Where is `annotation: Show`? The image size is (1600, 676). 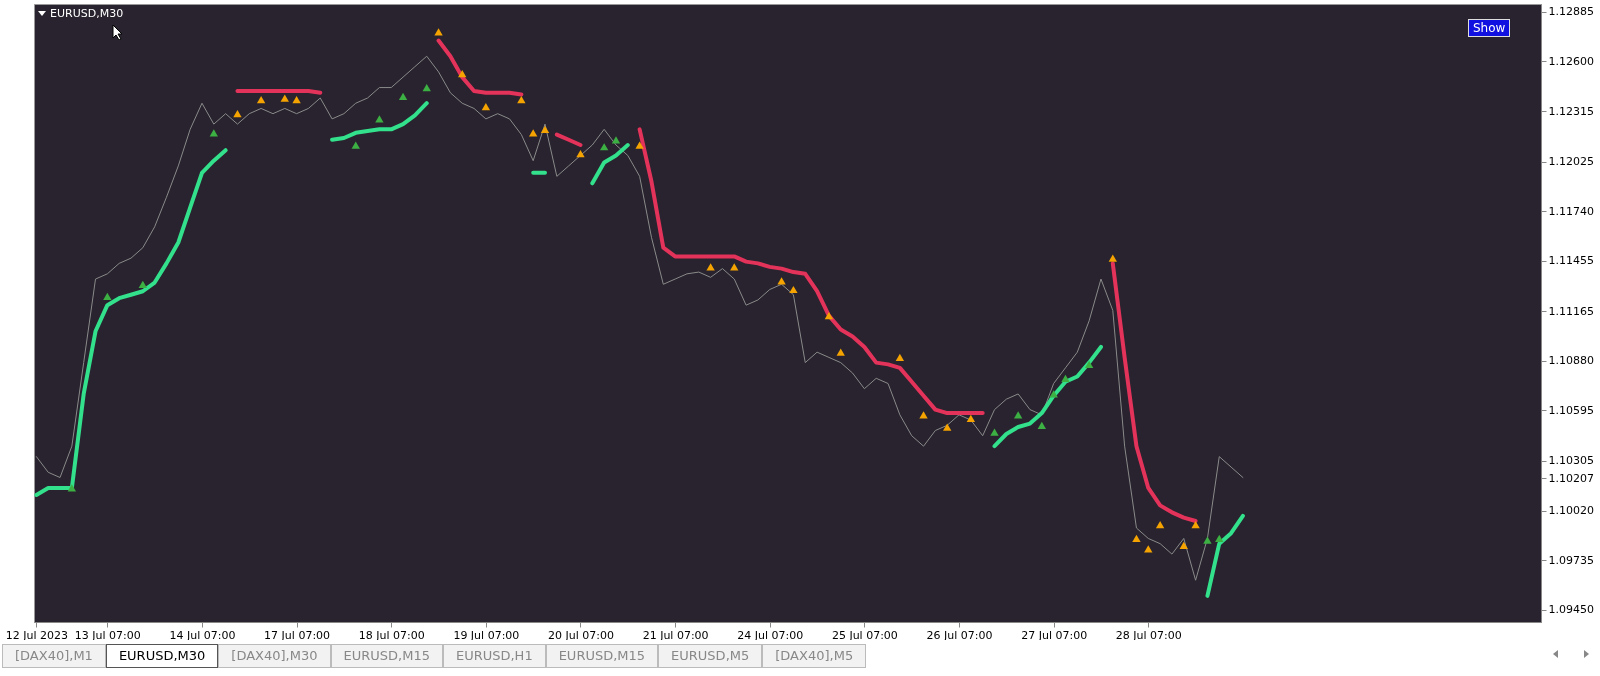
annotation: Show is located at coordinates (1489, 28).